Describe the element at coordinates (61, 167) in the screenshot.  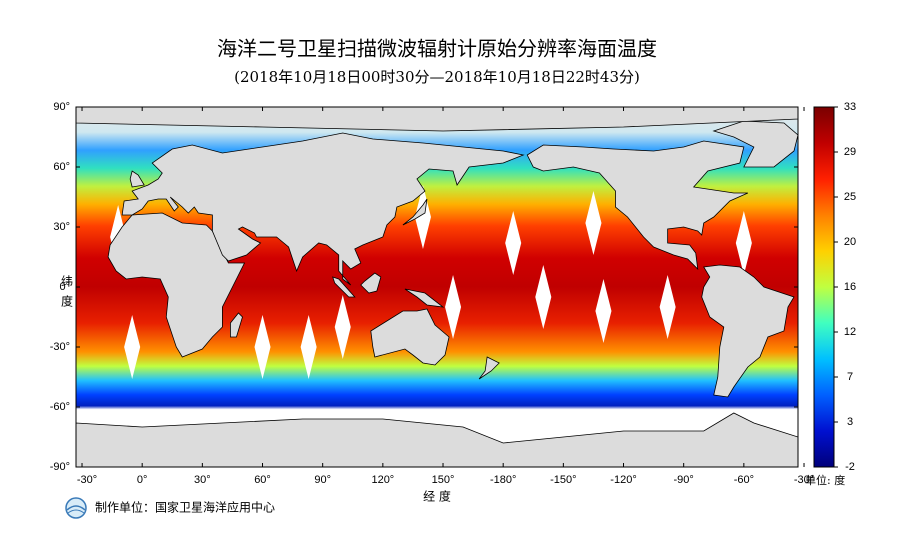
I see `y-tick-label: 60°` at that location.